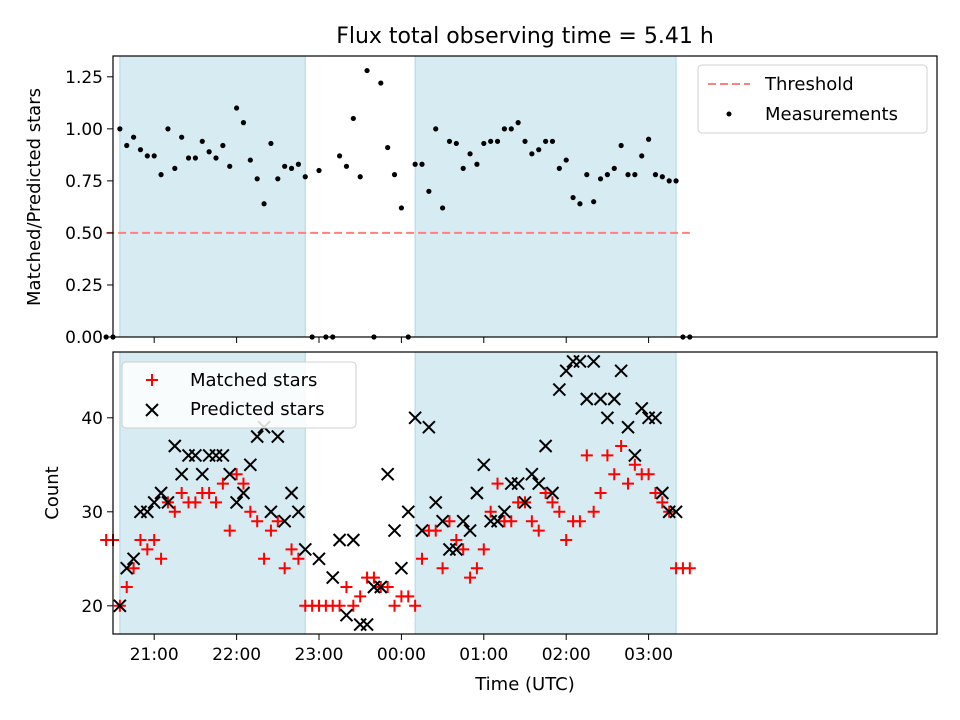 The height and width of the screenshot is (720, 960). I want to click on x-tick-label: 22:00, so click(236, 655).